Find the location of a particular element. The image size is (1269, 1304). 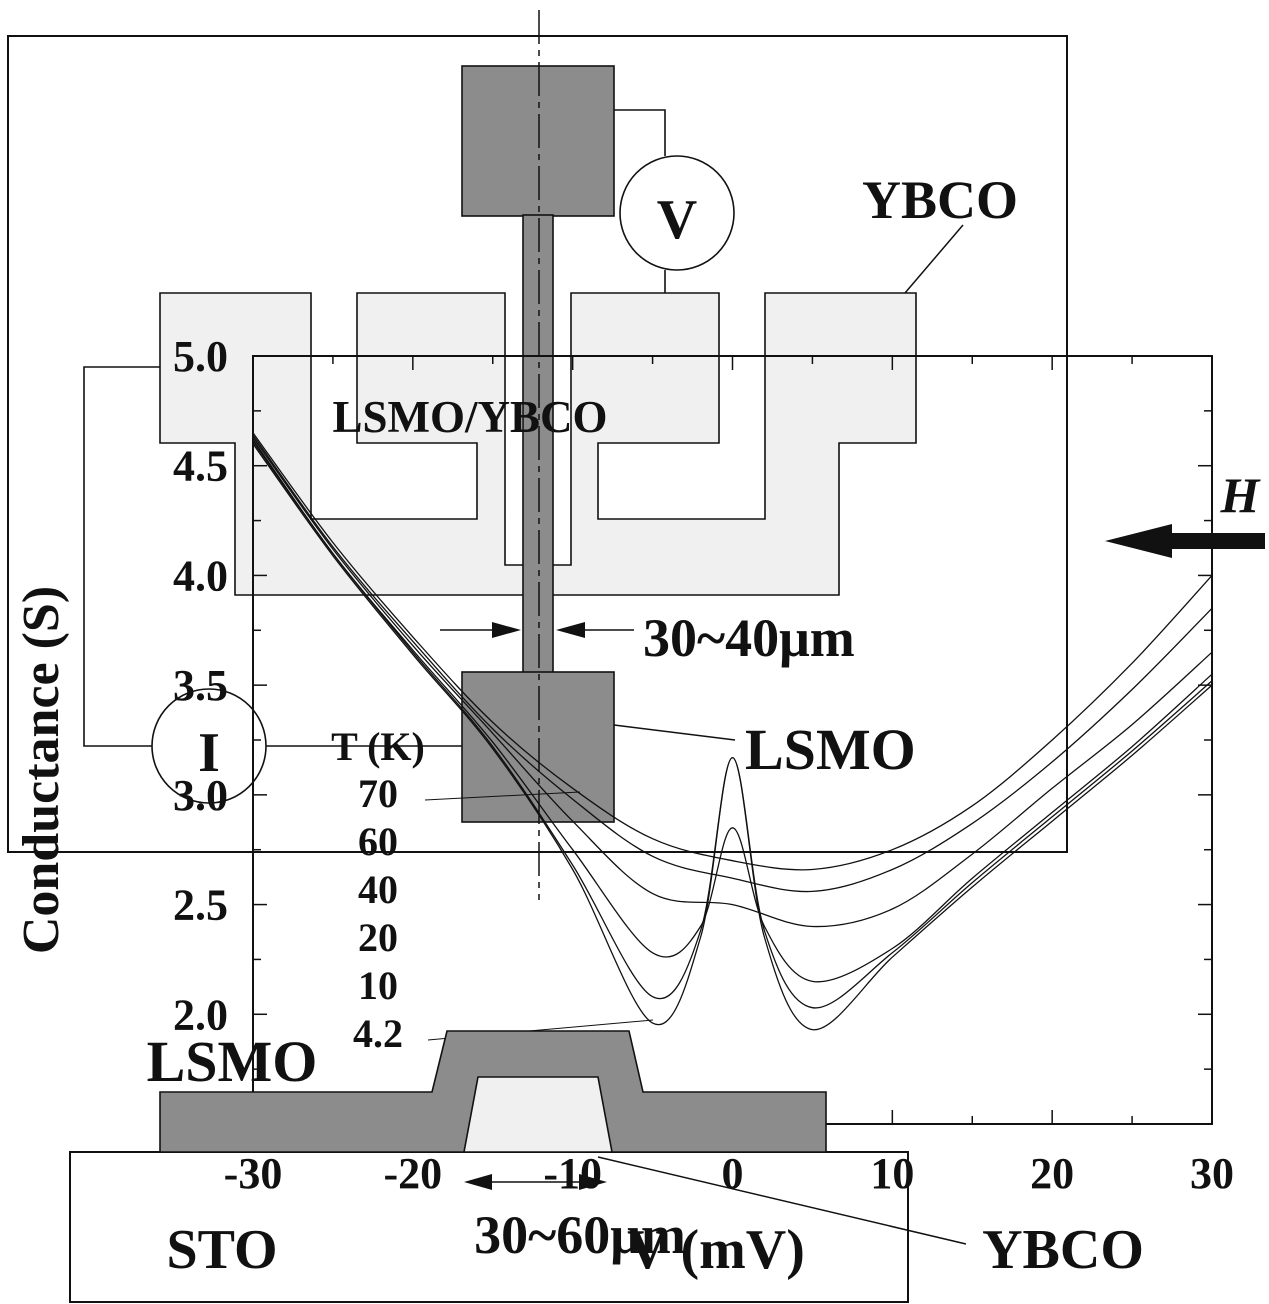

legend-entry: 20 is located at coordinates (378, 937).